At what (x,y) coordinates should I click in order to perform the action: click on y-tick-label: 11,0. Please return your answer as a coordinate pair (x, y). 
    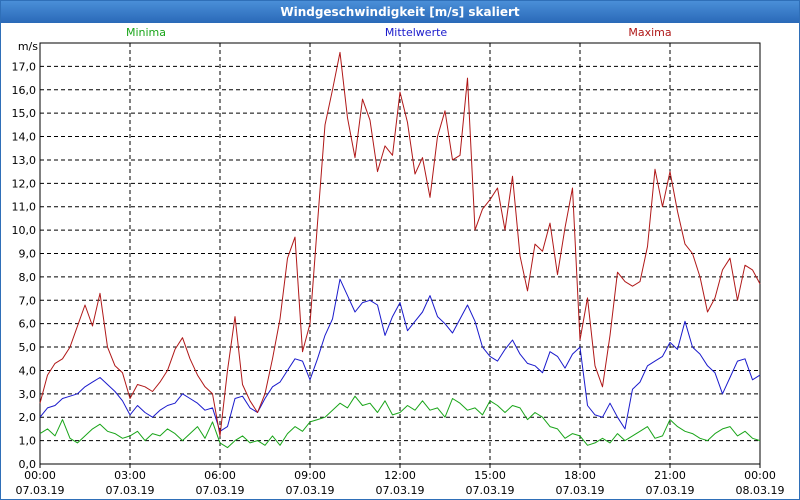
    Looking at the image, I should click on (24, 207).